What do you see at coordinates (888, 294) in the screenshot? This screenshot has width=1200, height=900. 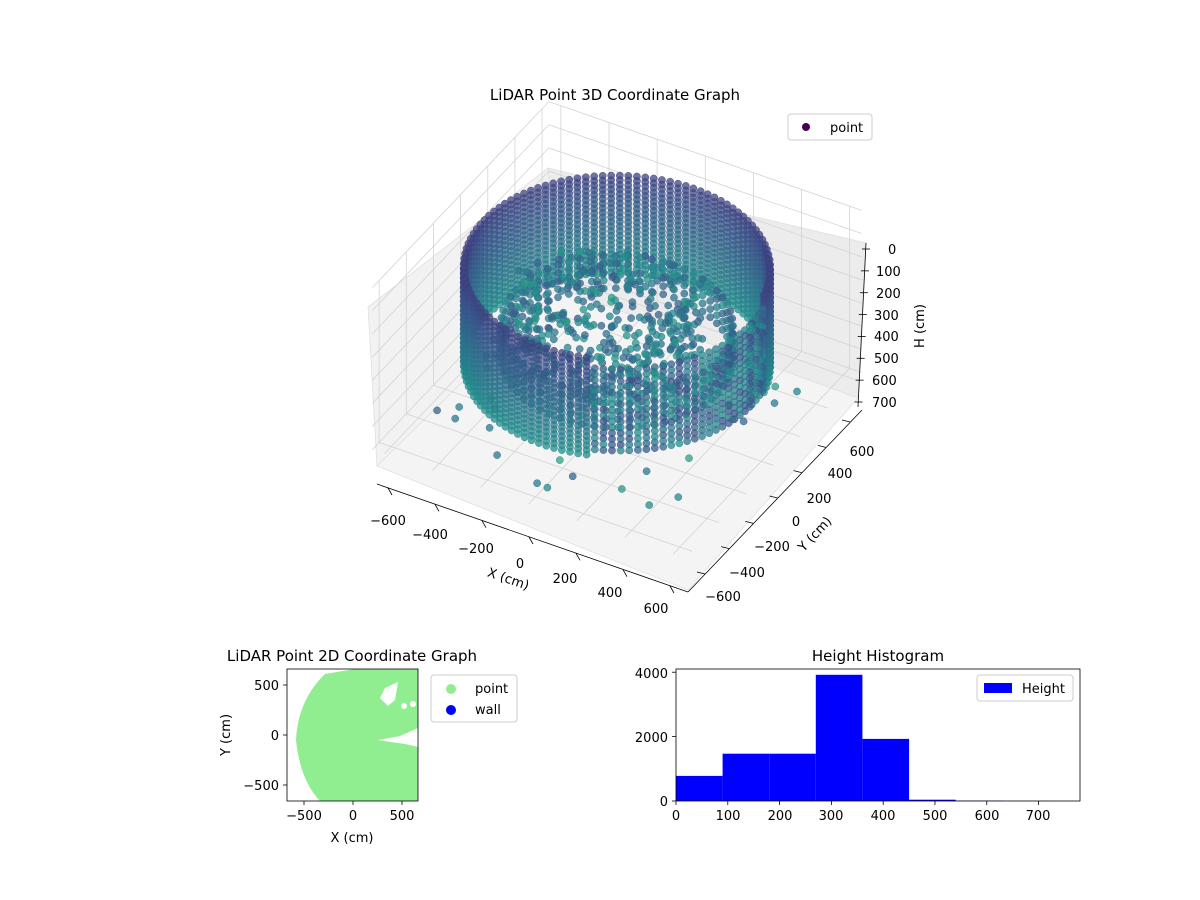 I see `z-tick-label: 200` at bounding box center [888, 294].